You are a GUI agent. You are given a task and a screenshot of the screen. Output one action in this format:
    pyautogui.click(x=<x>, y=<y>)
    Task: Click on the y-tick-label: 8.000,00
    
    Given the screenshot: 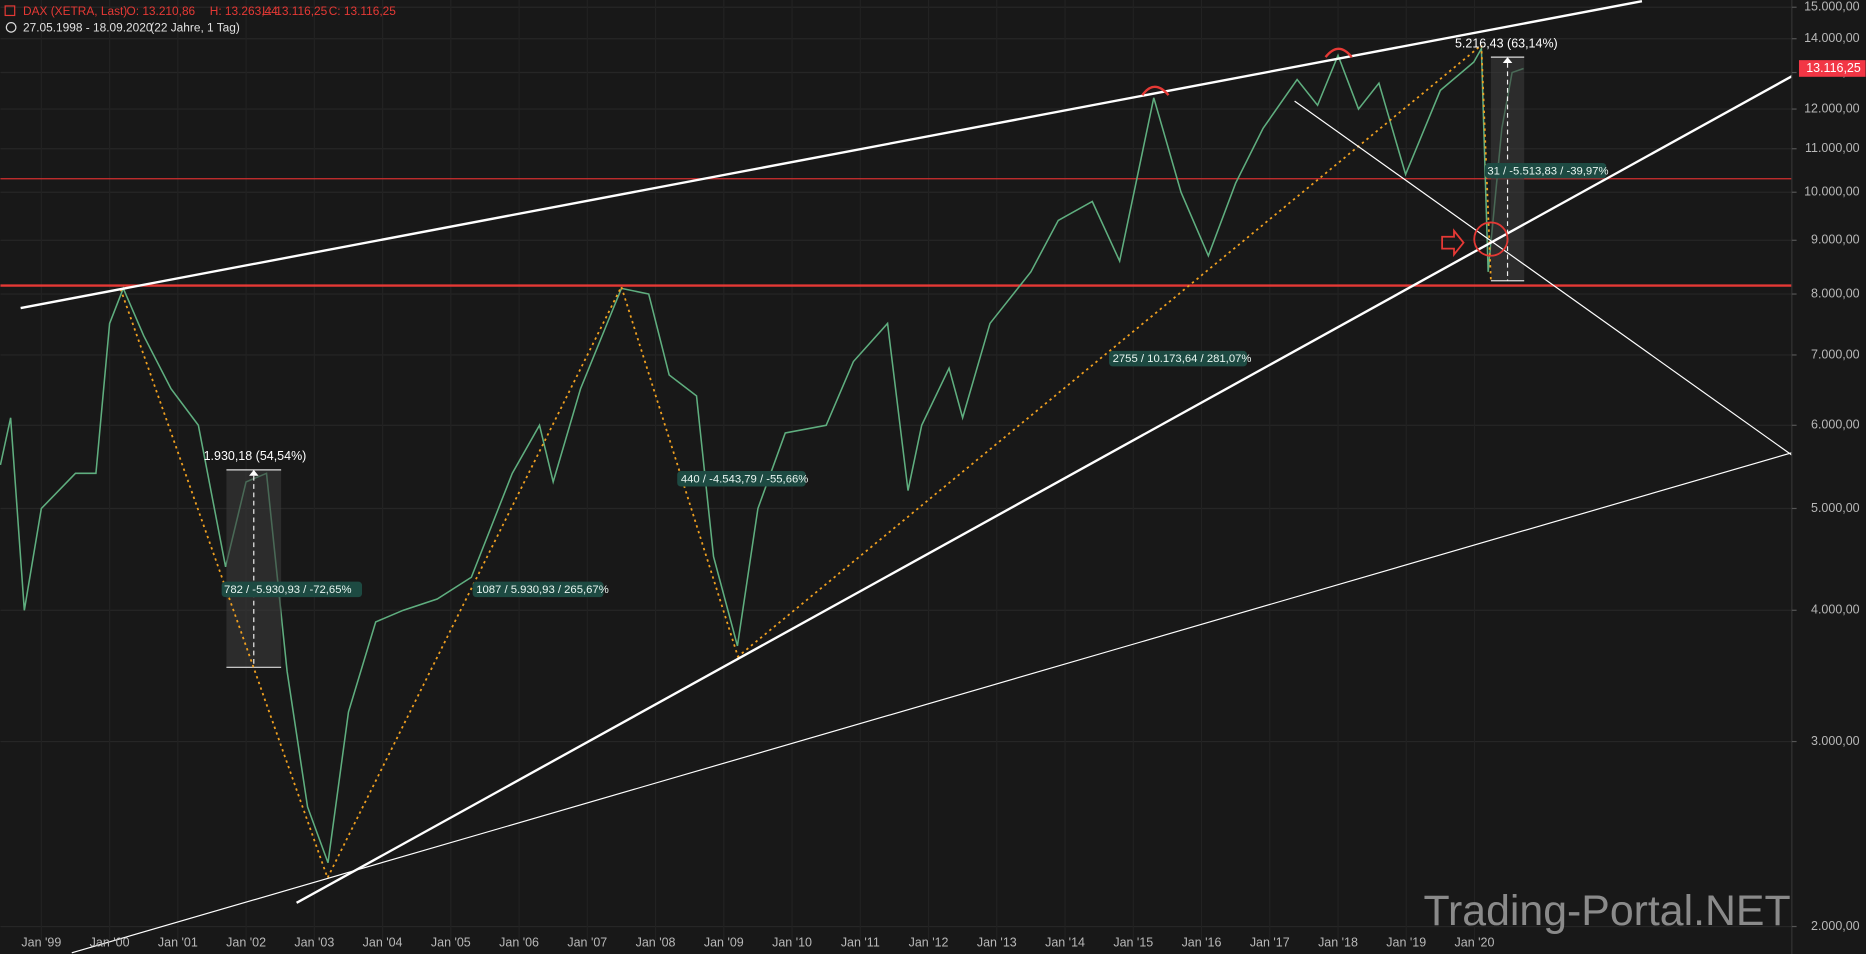 What is the action you would take?
    pyautogui.click(x=1835, y=293)
    